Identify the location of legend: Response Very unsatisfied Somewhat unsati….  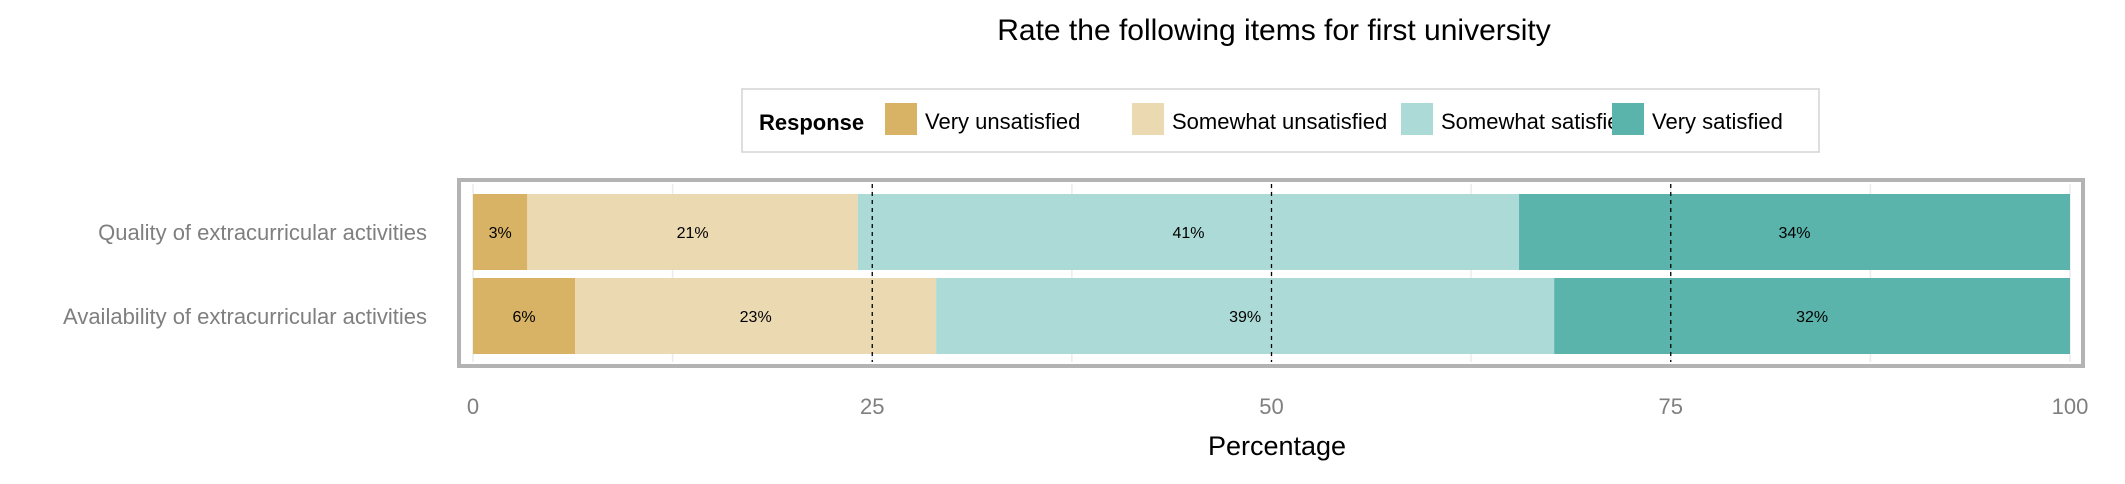
(1280, 120).